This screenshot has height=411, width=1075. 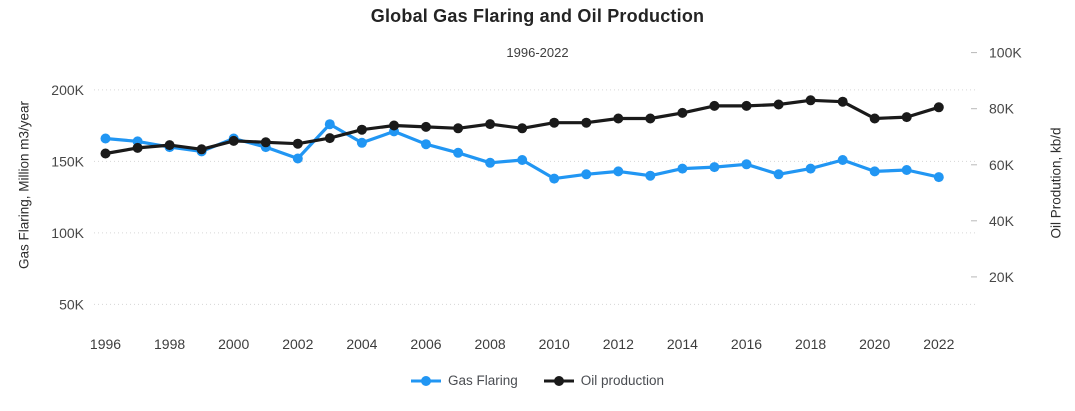 I want to click on x-axis-tick-label: 2016, so click(x=746, y=344).